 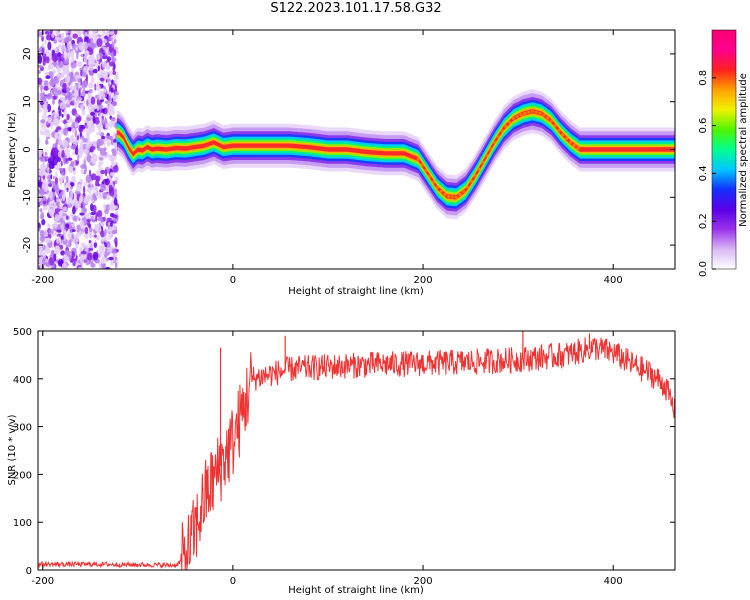 I want to click on y-tick-label: 100, so click(x=22, y=523).